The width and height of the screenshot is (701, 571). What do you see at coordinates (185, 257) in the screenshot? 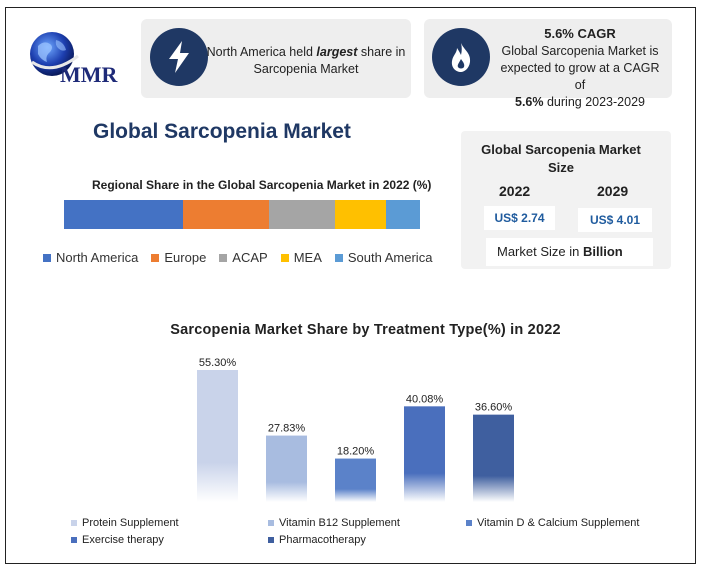
I see `legend-label: Europe` at bounding box center [185, 257].